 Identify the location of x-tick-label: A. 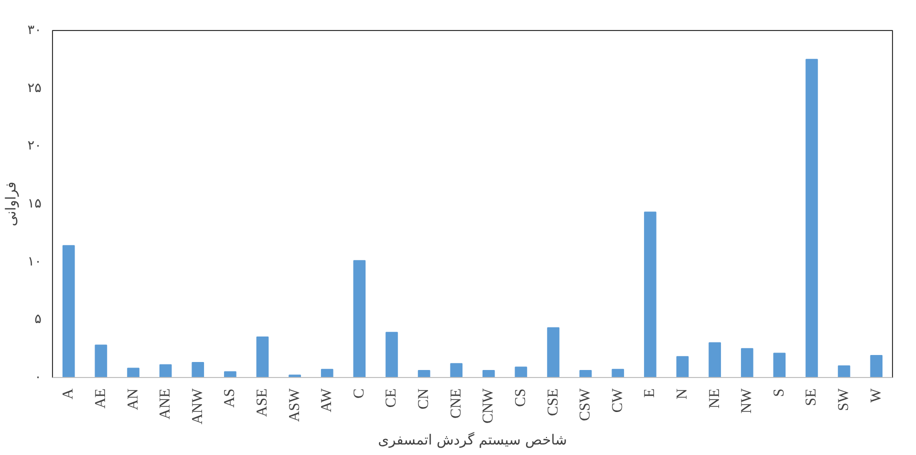
(68, 394).